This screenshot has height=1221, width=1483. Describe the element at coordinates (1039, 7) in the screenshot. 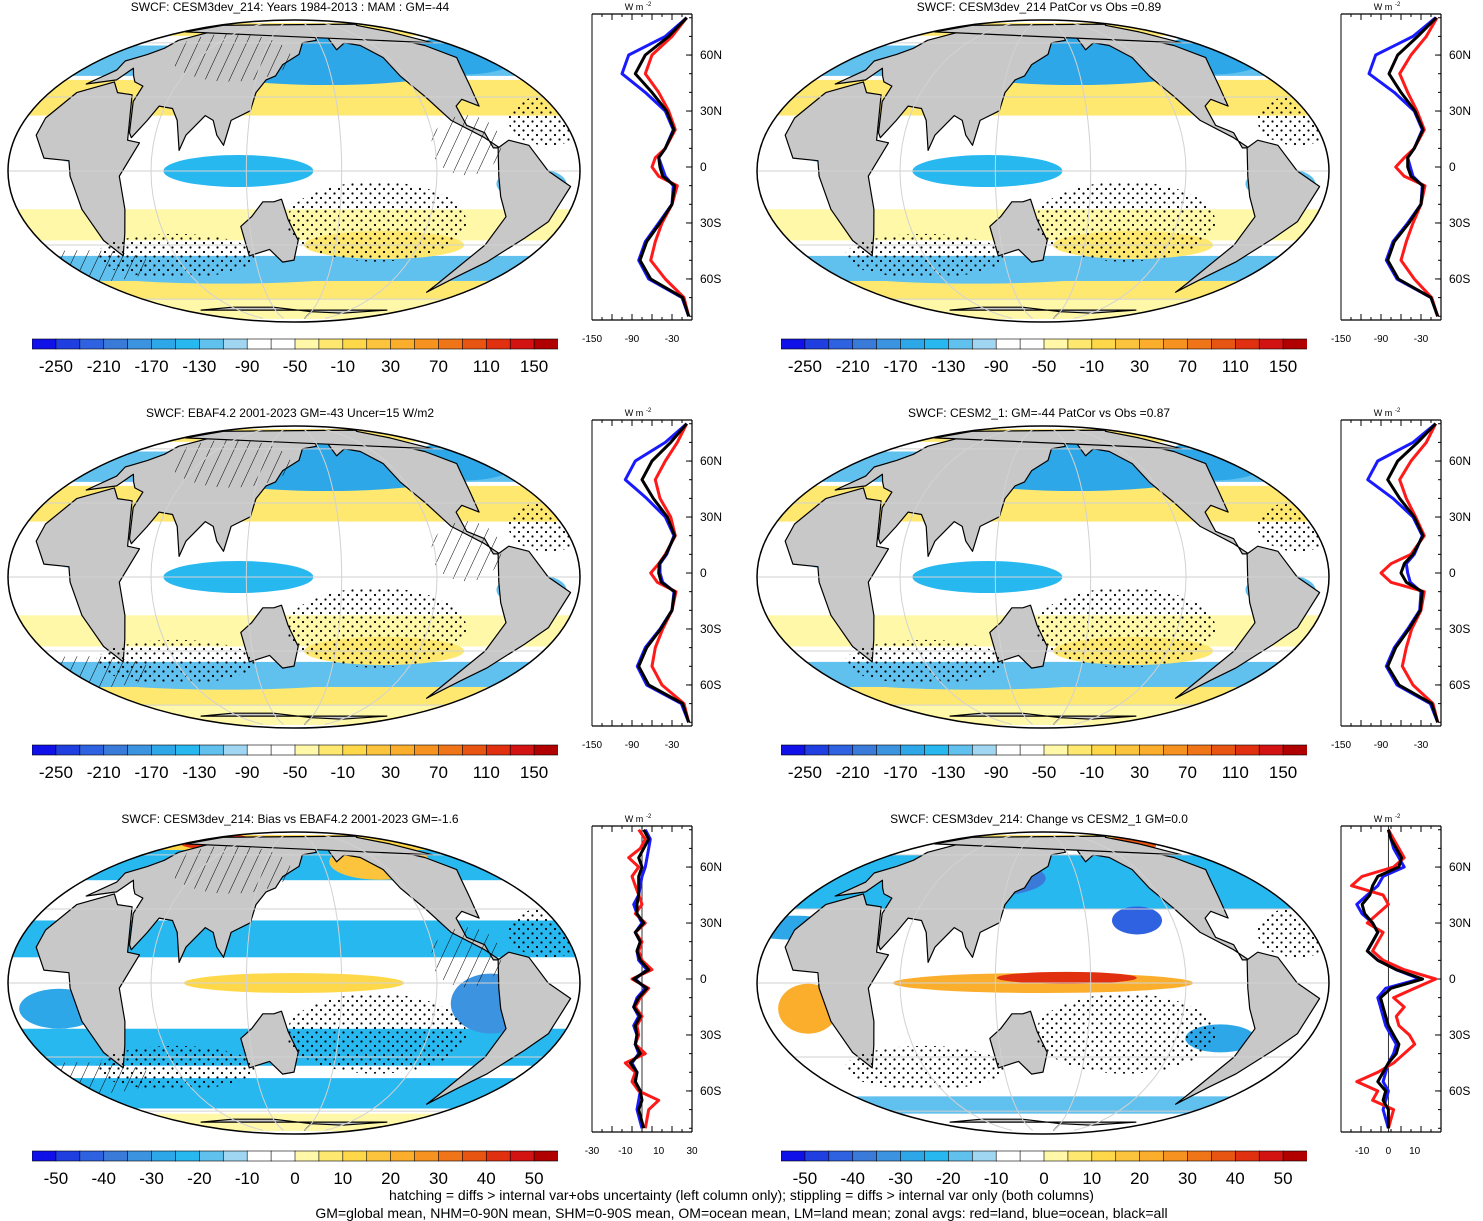

I see `panel-title: SWCF: CESM3dev_214 PatCor vs Obs =0.89` at that location.